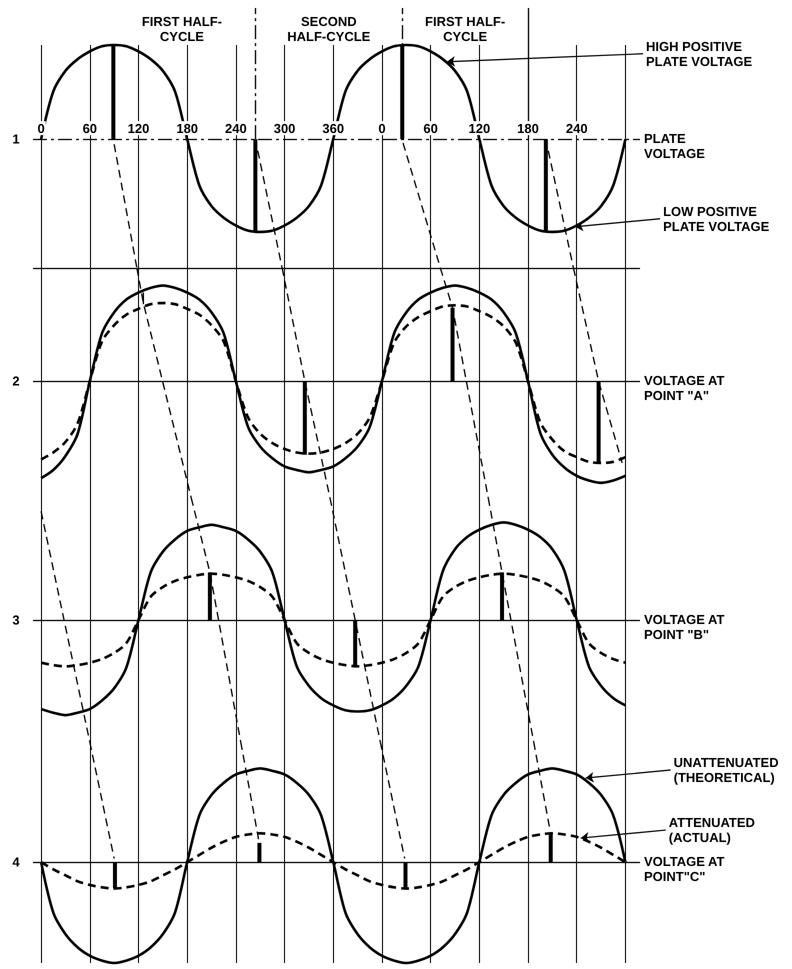 Image resolution: width=792 pixels, height=969 pixels. What do you see at coordinates (16, 139) in the screenshot?
I see `text: 1` at bounding box center [16, 139].